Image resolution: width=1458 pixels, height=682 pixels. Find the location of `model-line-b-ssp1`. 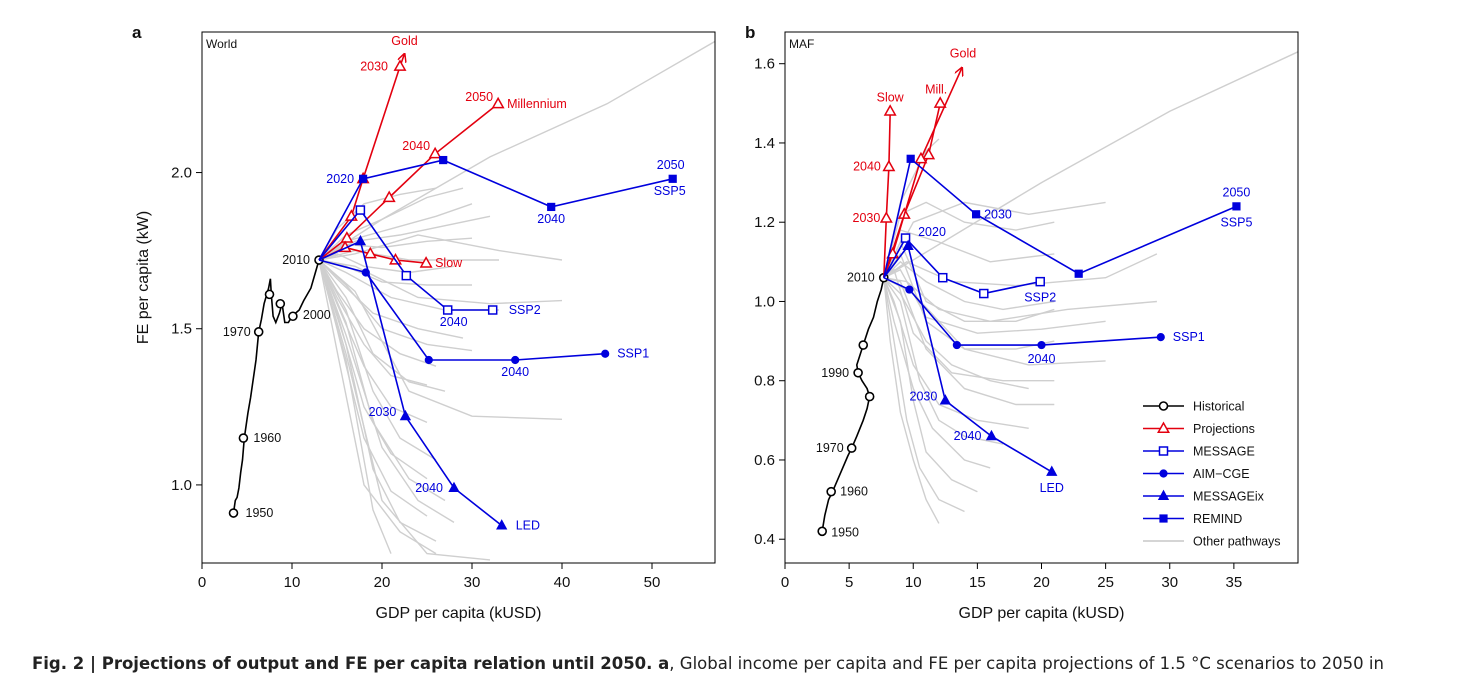

model-line-b-ssp1 is located at coordinates (1022, 311).